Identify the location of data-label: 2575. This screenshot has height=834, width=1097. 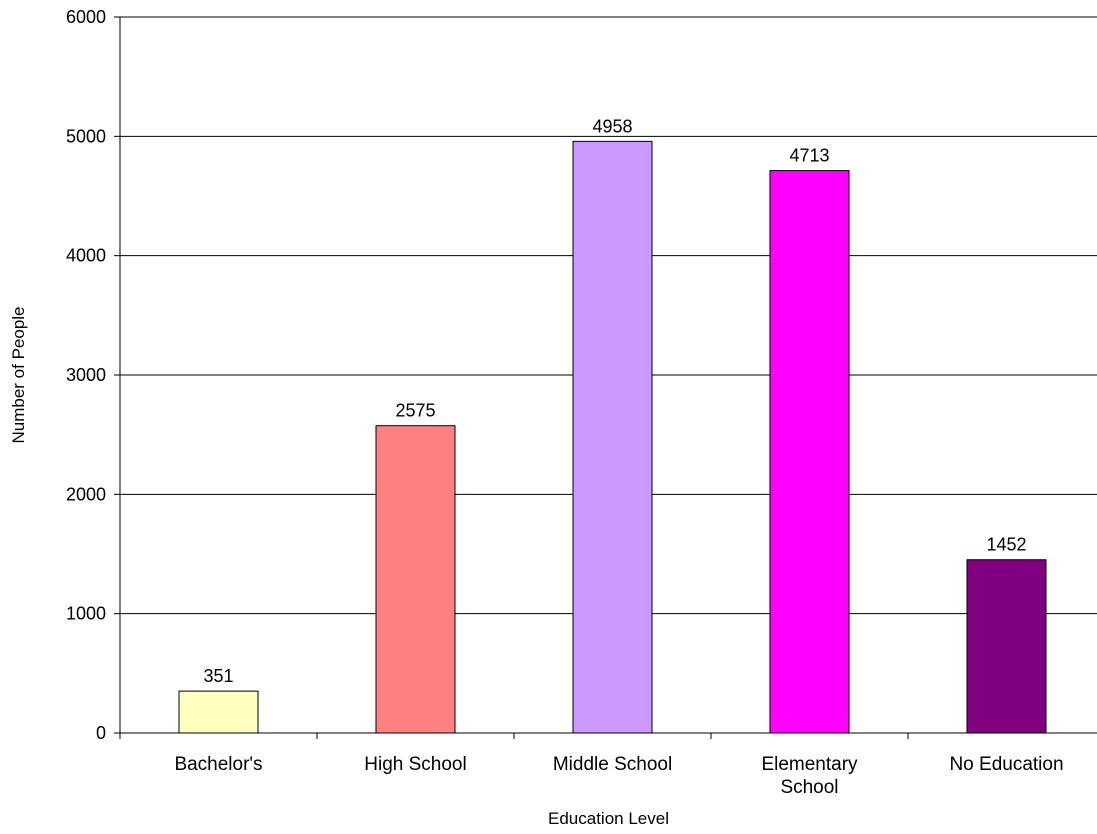
(415, 411).